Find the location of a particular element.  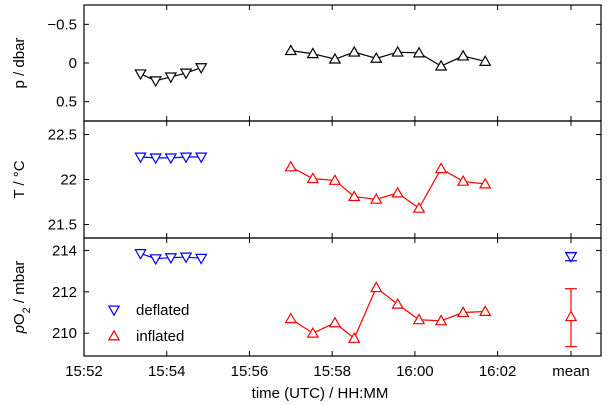

legend-marker-inflated is located at coordinates (114, 335).